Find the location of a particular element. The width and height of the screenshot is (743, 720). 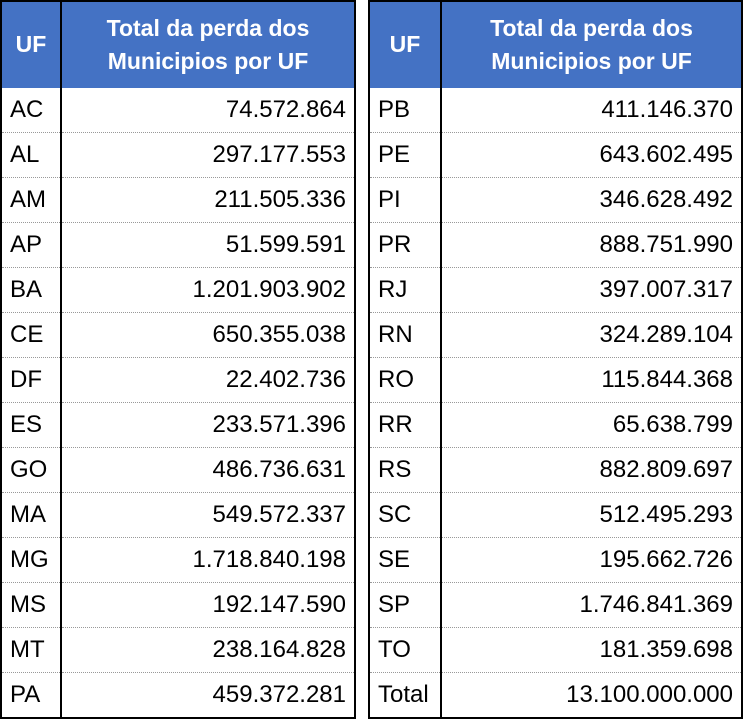

table-row: Total 13.100.000.000 is located at coordinates (555, 695).